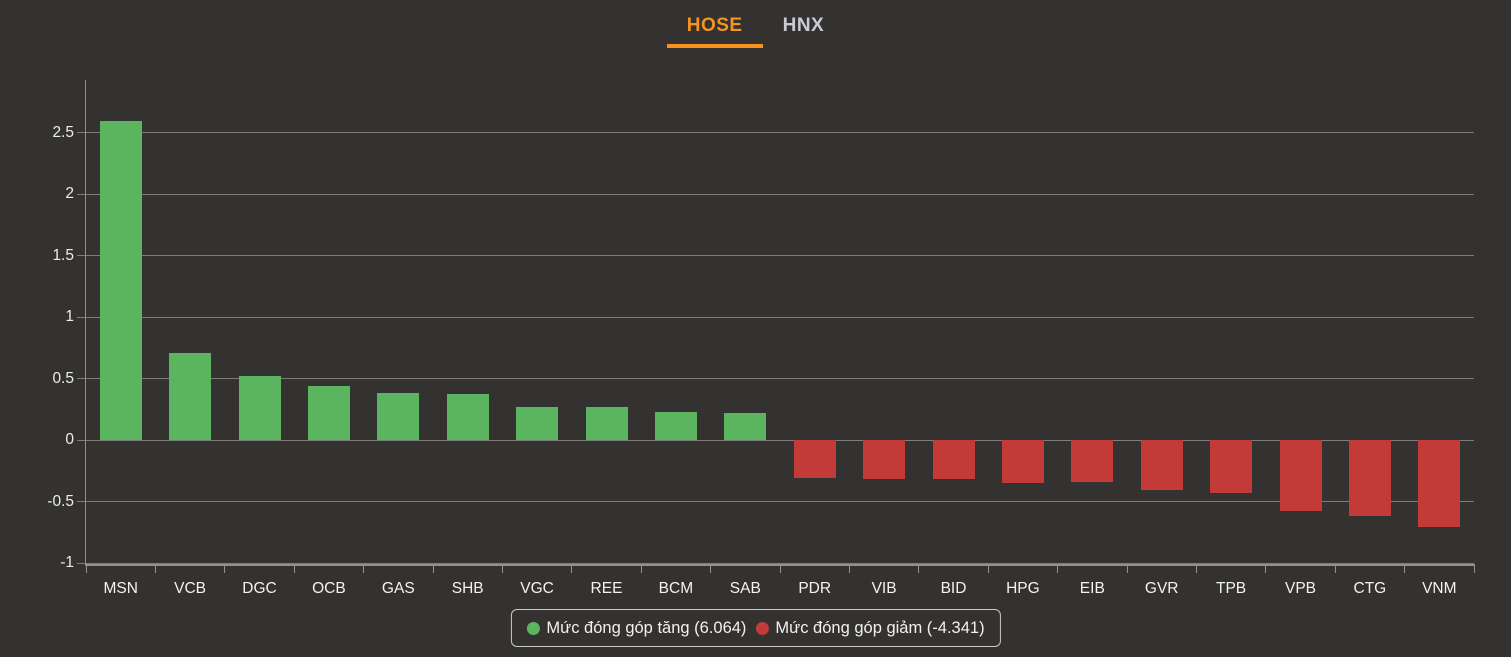 The width and height of the screenshot is (1511, 657). Describe the element at coordinates (675, 425) in the screenshot. I see `bar-BCM` at that location.